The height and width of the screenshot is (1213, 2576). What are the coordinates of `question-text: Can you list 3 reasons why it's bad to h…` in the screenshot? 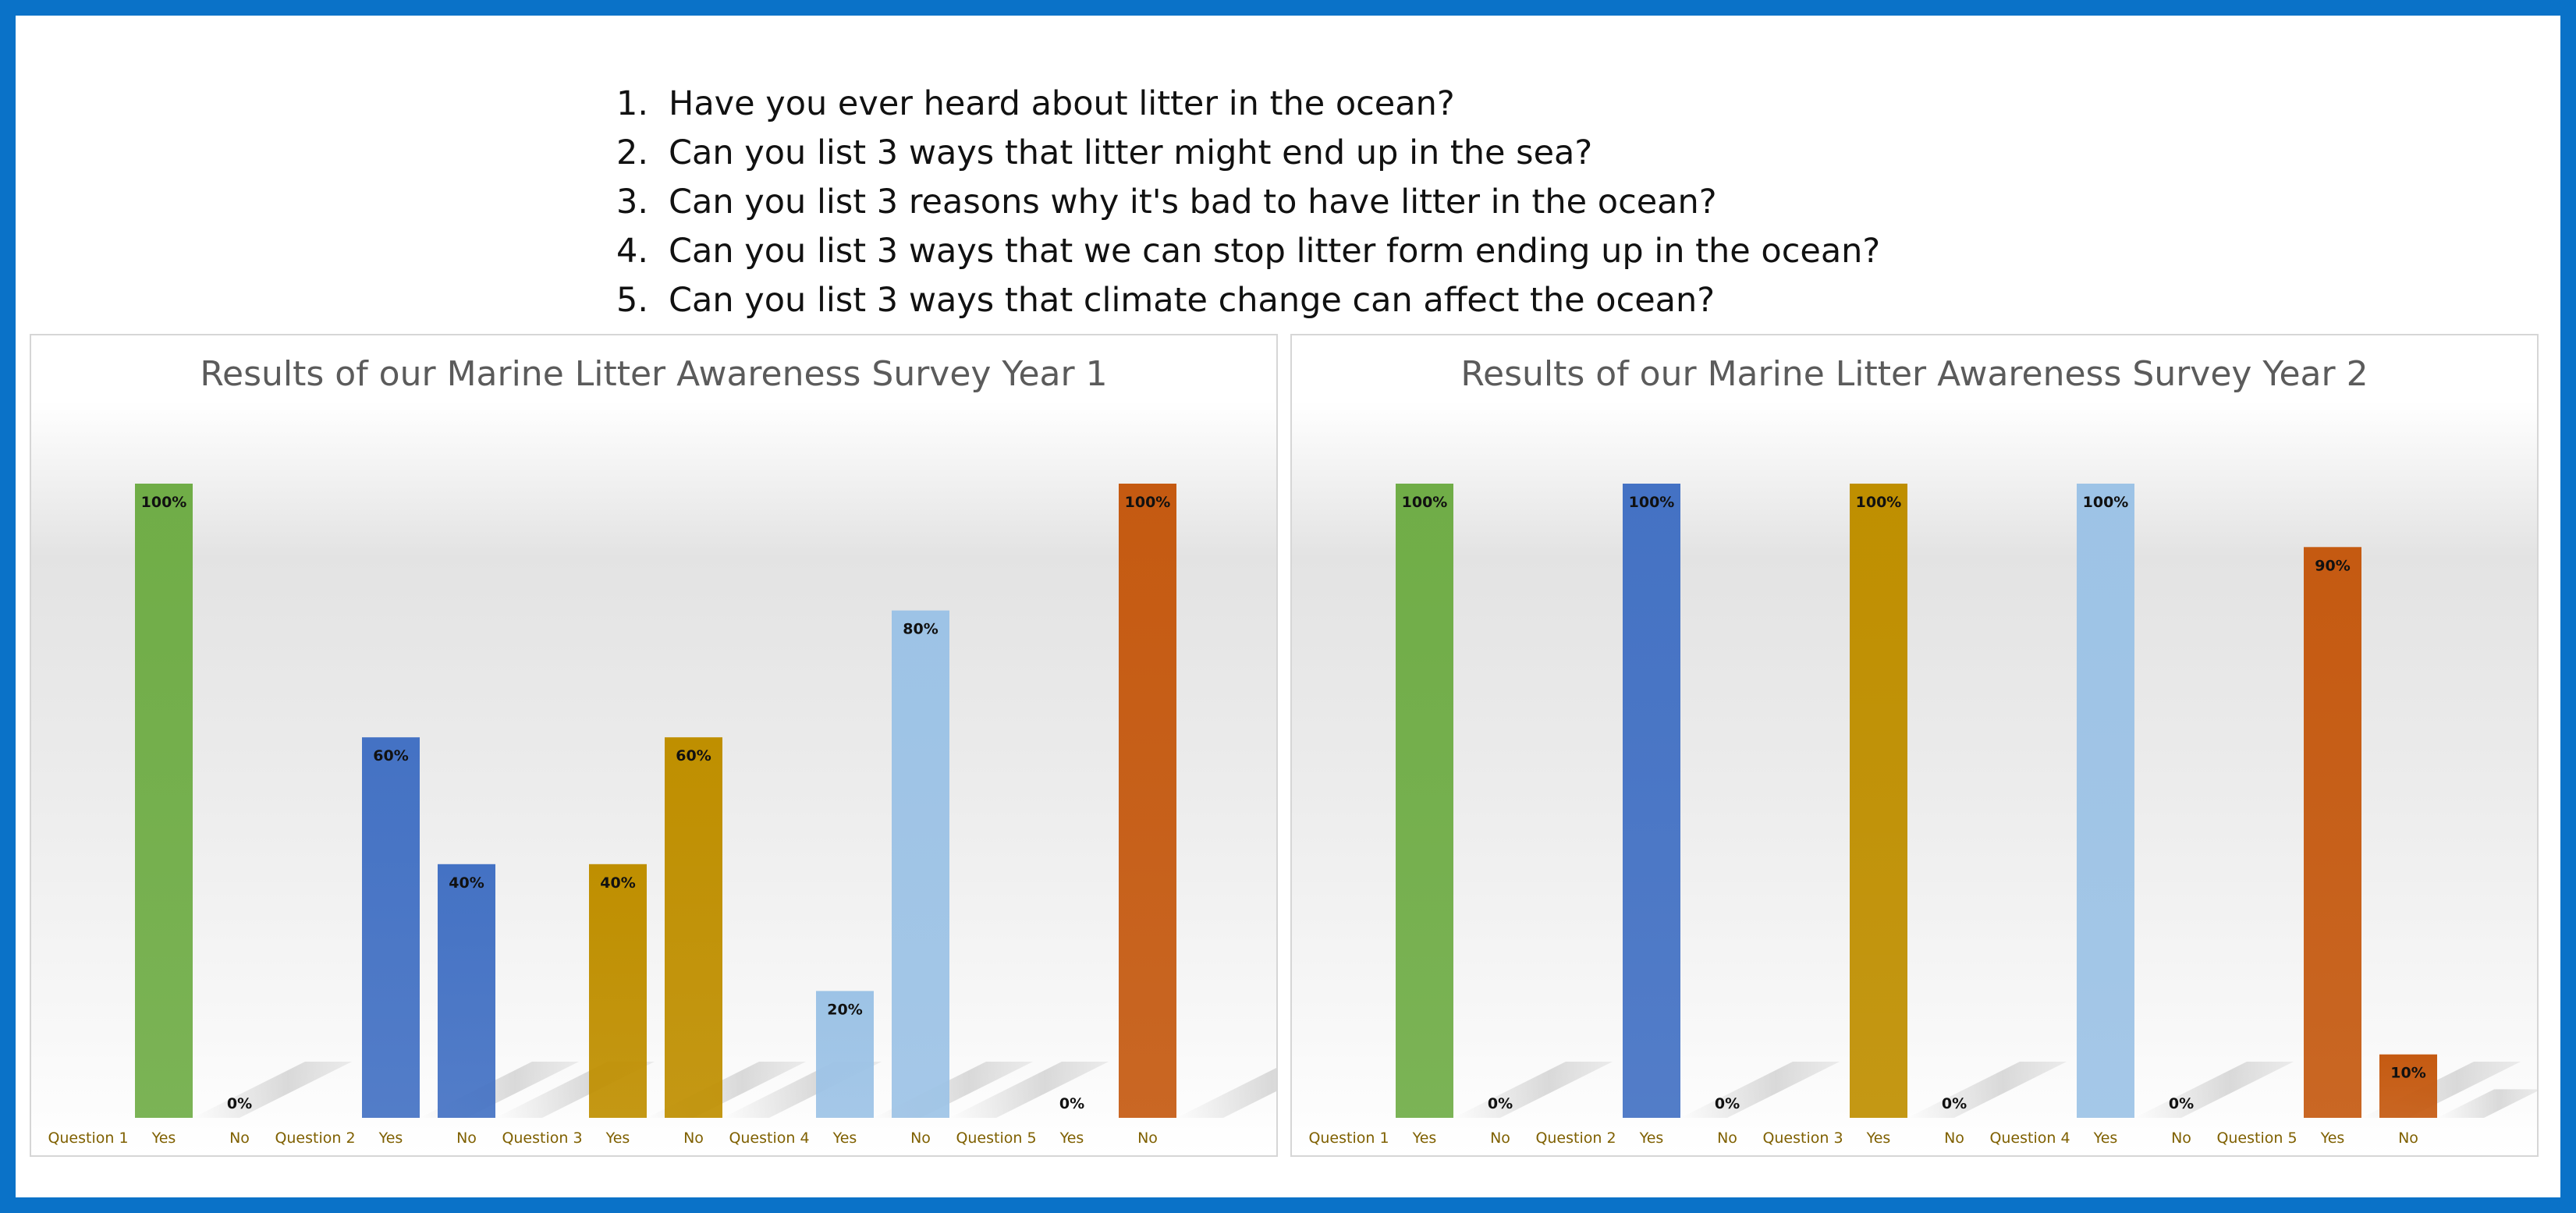 It's located at (1193, 202).